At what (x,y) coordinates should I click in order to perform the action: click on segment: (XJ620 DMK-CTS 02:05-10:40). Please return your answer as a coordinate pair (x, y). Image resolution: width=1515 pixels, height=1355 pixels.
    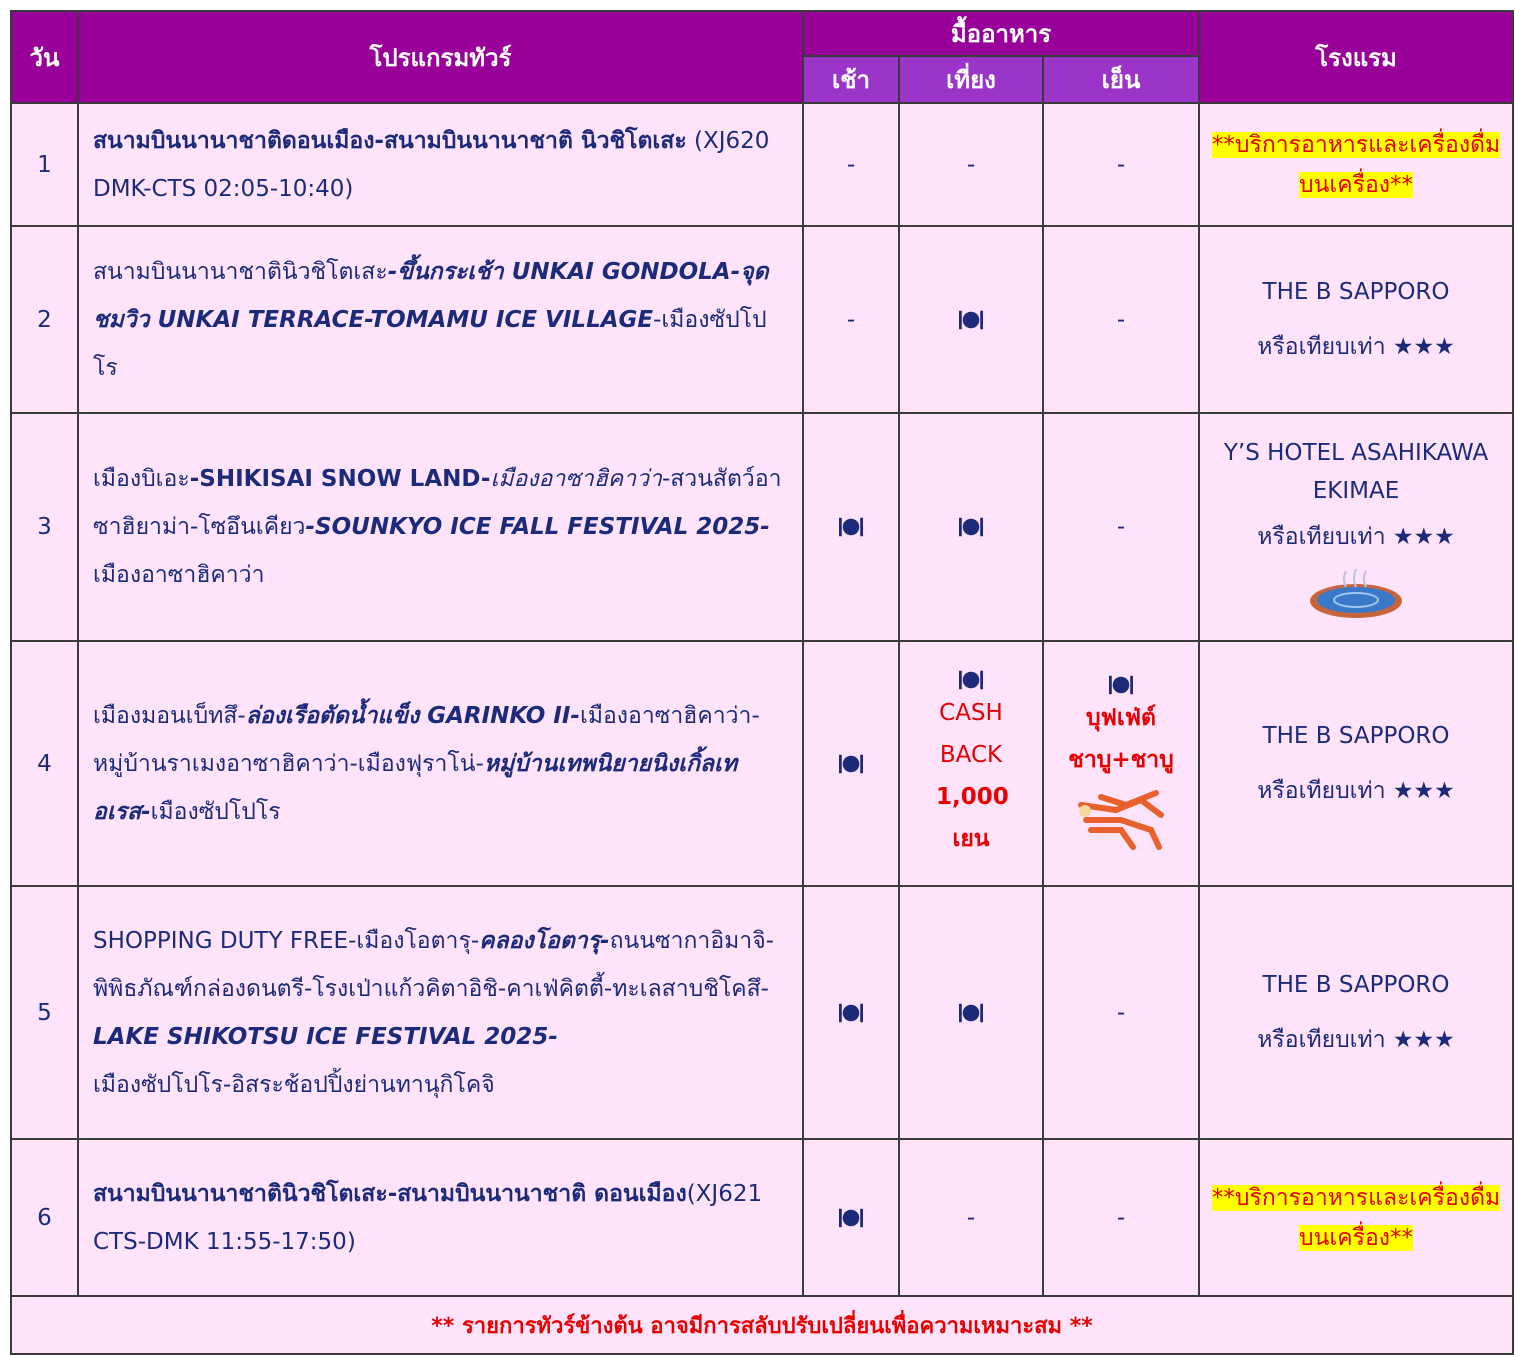
    Looking at the image, I should click on (431, 164).